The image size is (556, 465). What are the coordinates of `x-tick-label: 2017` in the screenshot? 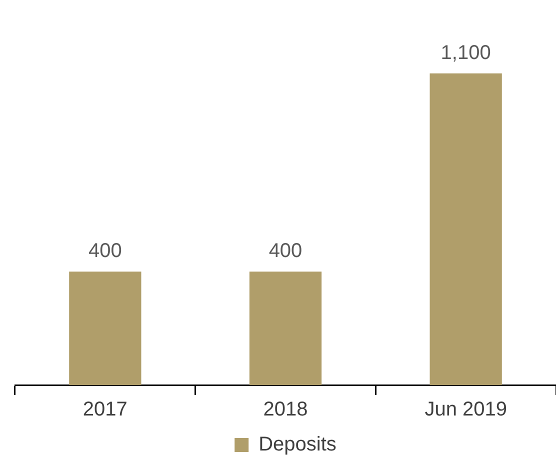 It's located at (105, 409).